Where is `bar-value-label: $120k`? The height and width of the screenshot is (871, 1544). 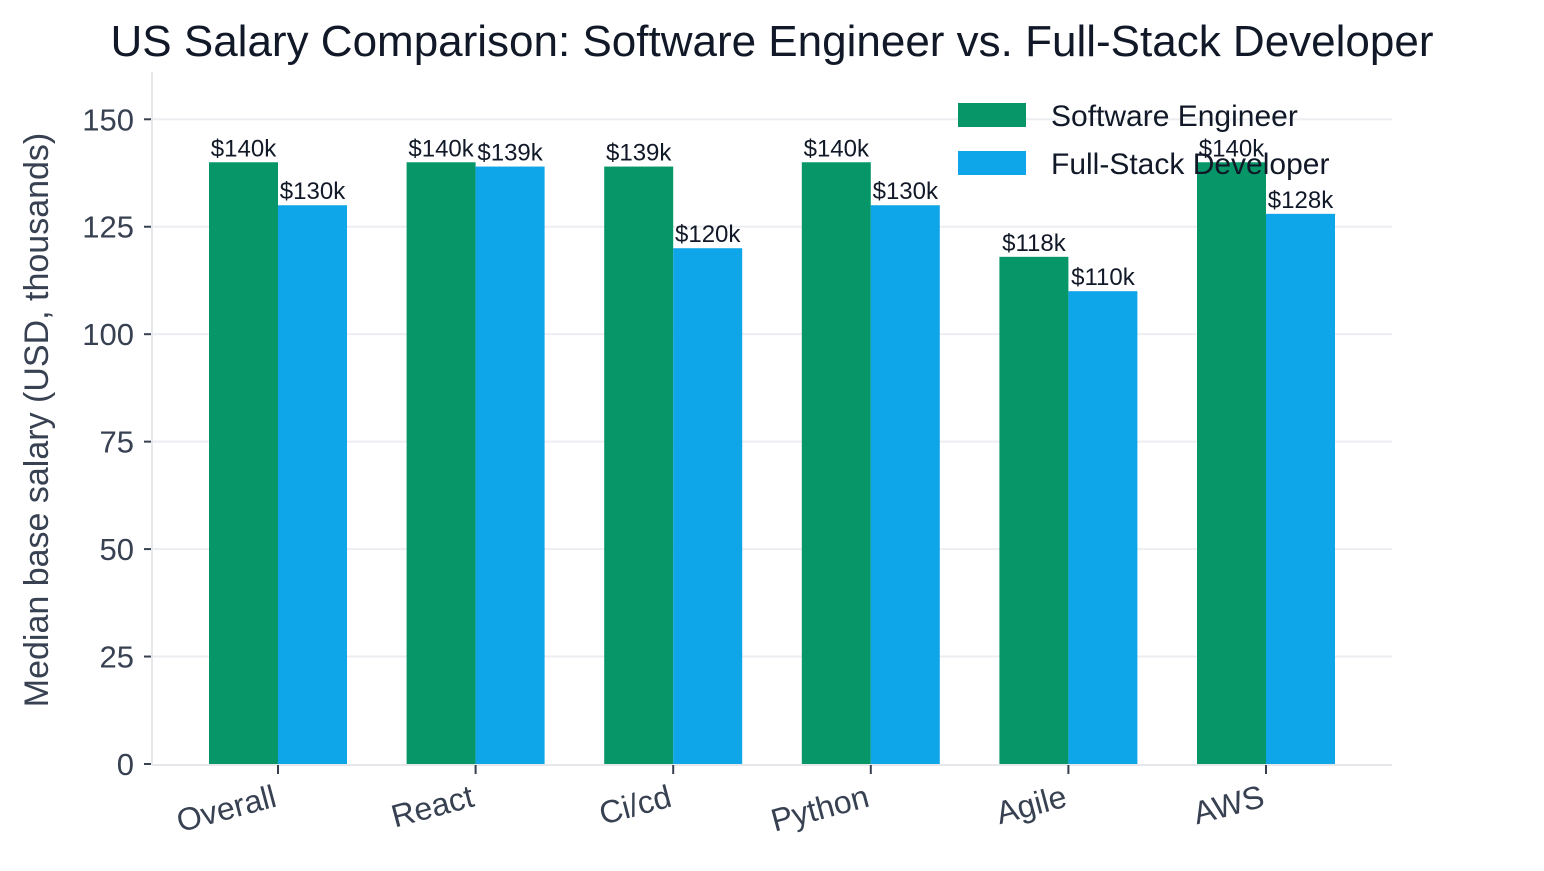 bar-value-label: $120k is located at coordinates (708, 234).